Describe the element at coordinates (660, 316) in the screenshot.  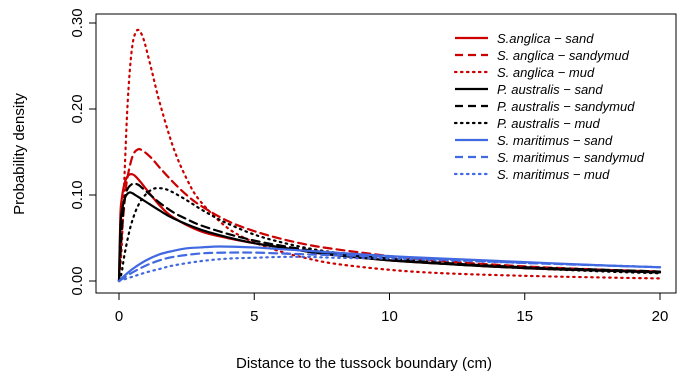
I see `x-tick-label: 20` at that location.